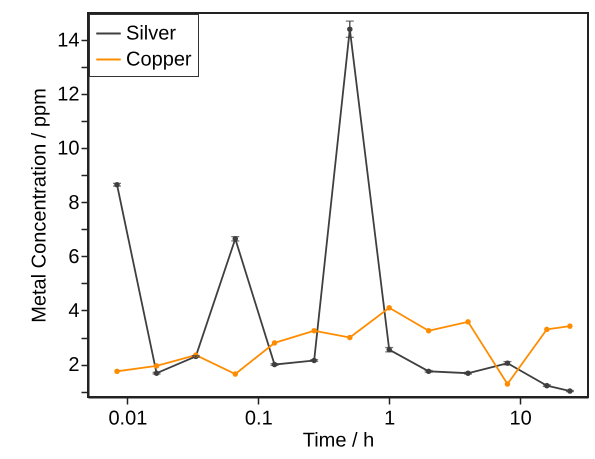  Describe the element at coordinates (74, 365) in the screenshot. I see `y-tick-label: 2` at that location.